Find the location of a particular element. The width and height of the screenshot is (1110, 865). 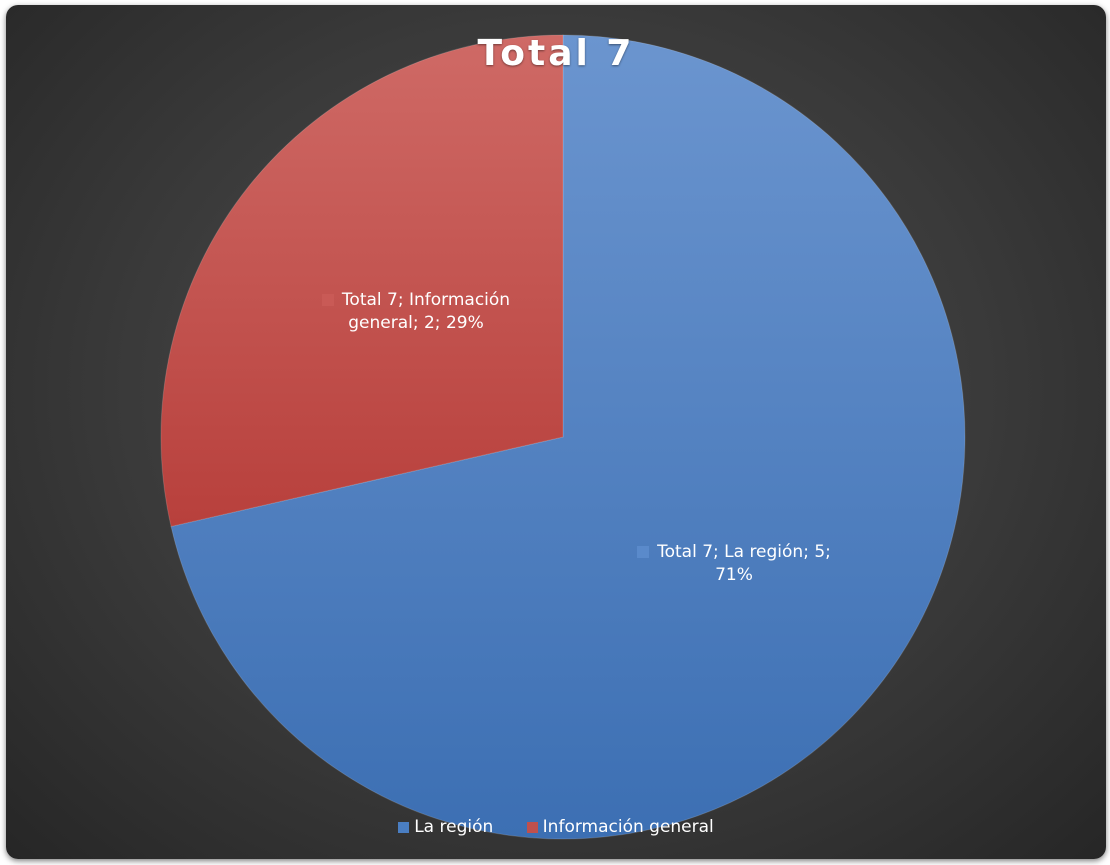

legend-item-informacion-general: Información general is located at coordinates (620, 827).